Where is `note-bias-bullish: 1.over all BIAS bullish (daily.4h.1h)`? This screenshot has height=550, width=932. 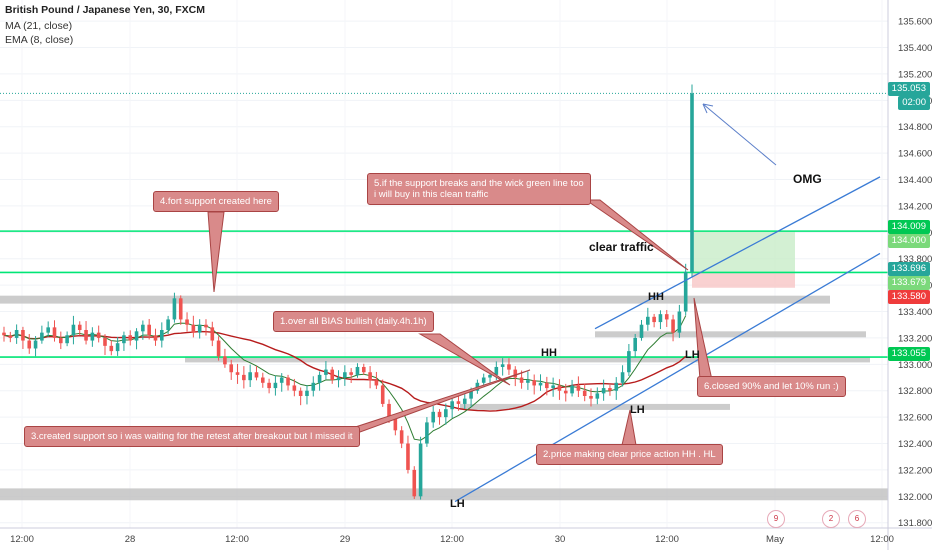
note-bias-bullish: 1.over all BIAS bullish (daily.4h.1h) is located at coordinates (353, 321).